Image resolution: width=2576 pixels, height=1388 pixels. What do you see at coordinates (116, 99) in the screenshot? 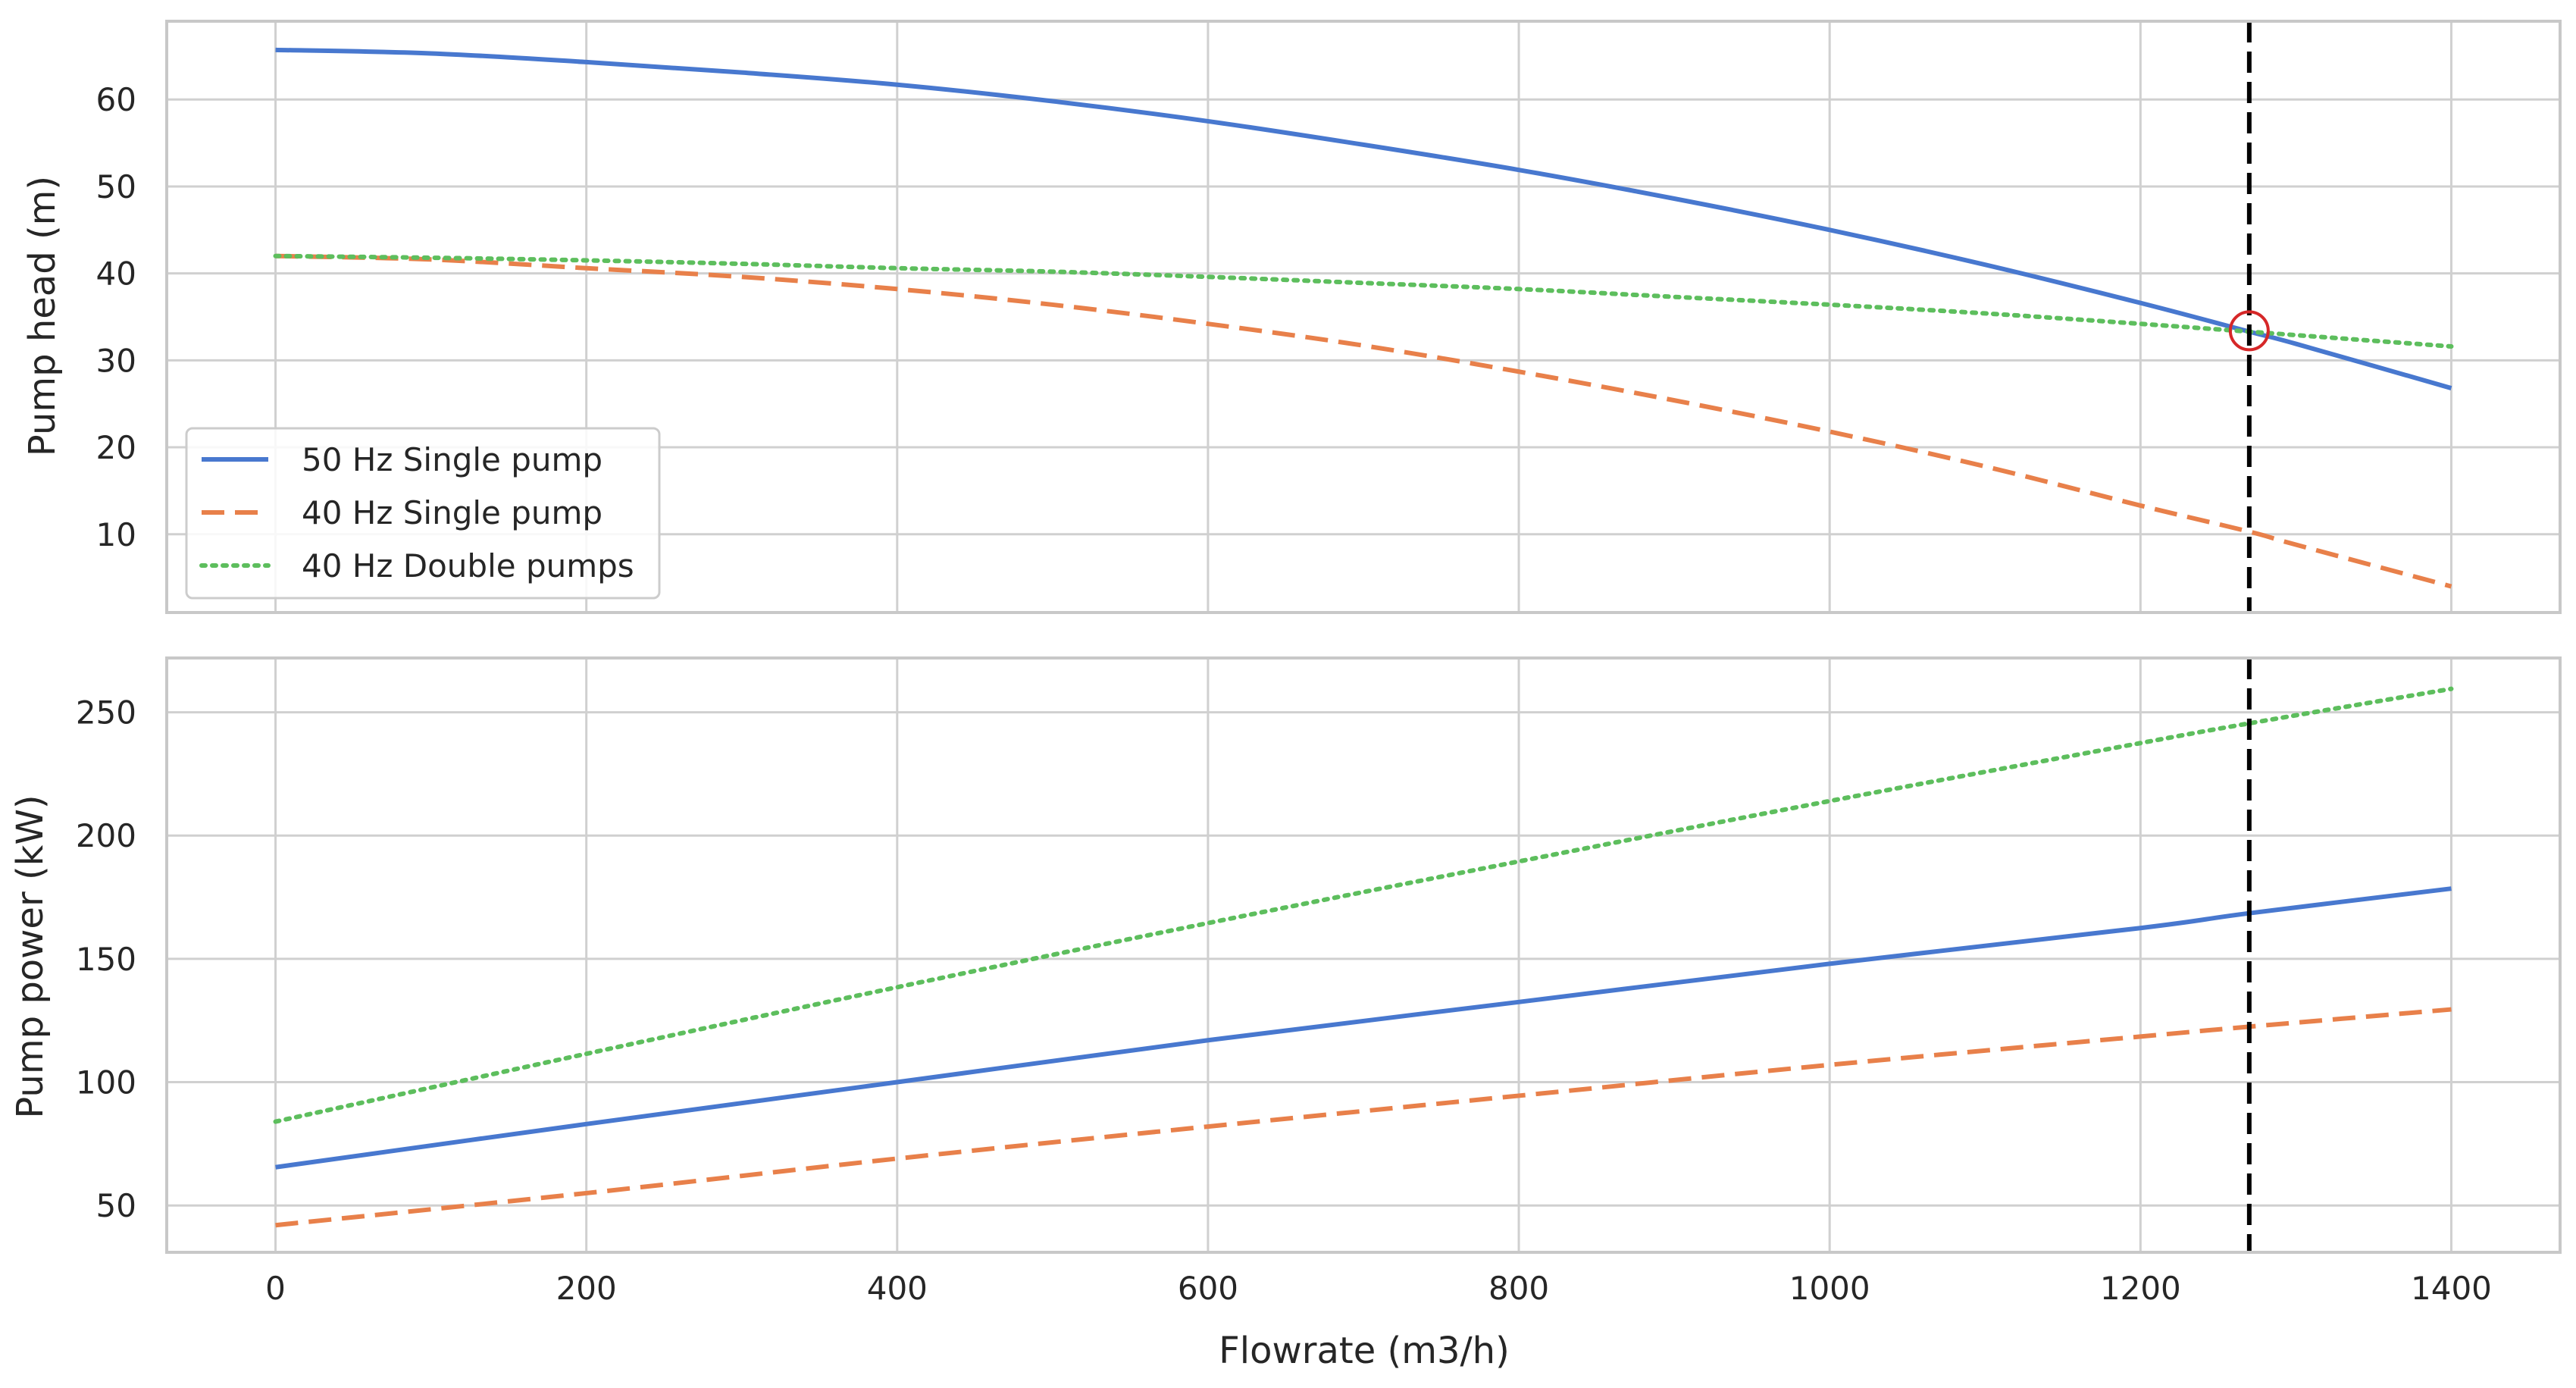
I see `y-tick-label: 60` at bounding box center [116, 99].